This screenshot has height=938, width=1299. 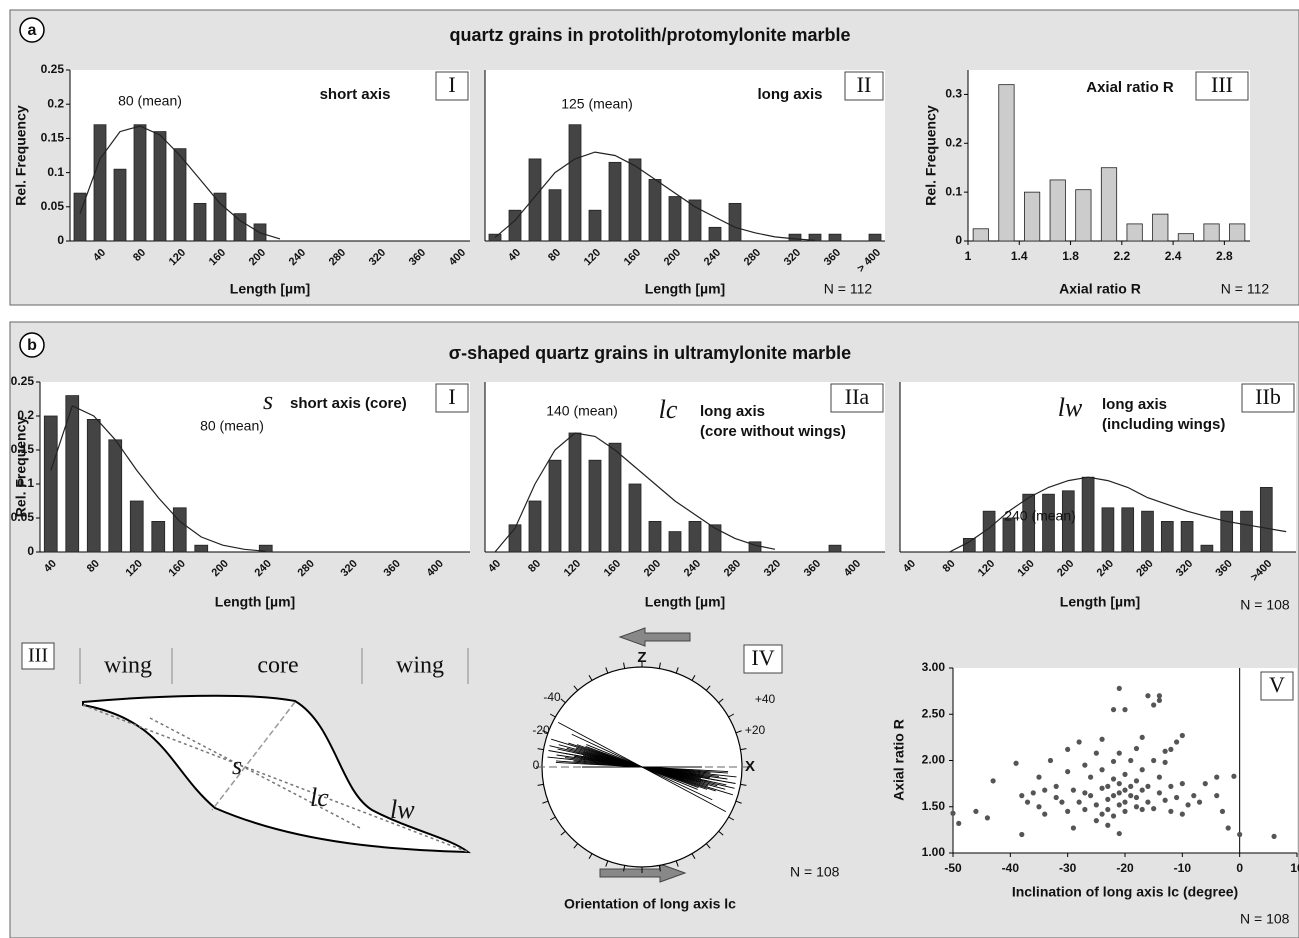 I want to click on x-tick-label: 2.8, so click(x=1224, y=256).